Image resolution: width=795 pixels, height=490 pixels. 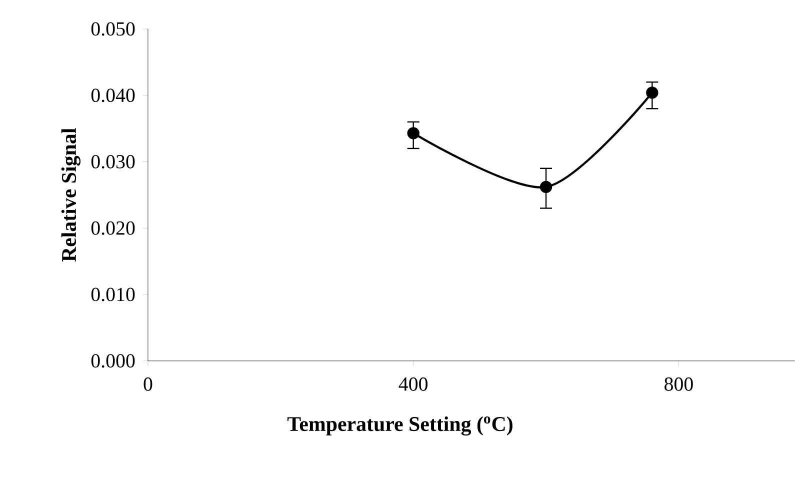 I want to click on x-axis-title: Temperature Setting ($^{o}$C), so click(x=399, y=426).